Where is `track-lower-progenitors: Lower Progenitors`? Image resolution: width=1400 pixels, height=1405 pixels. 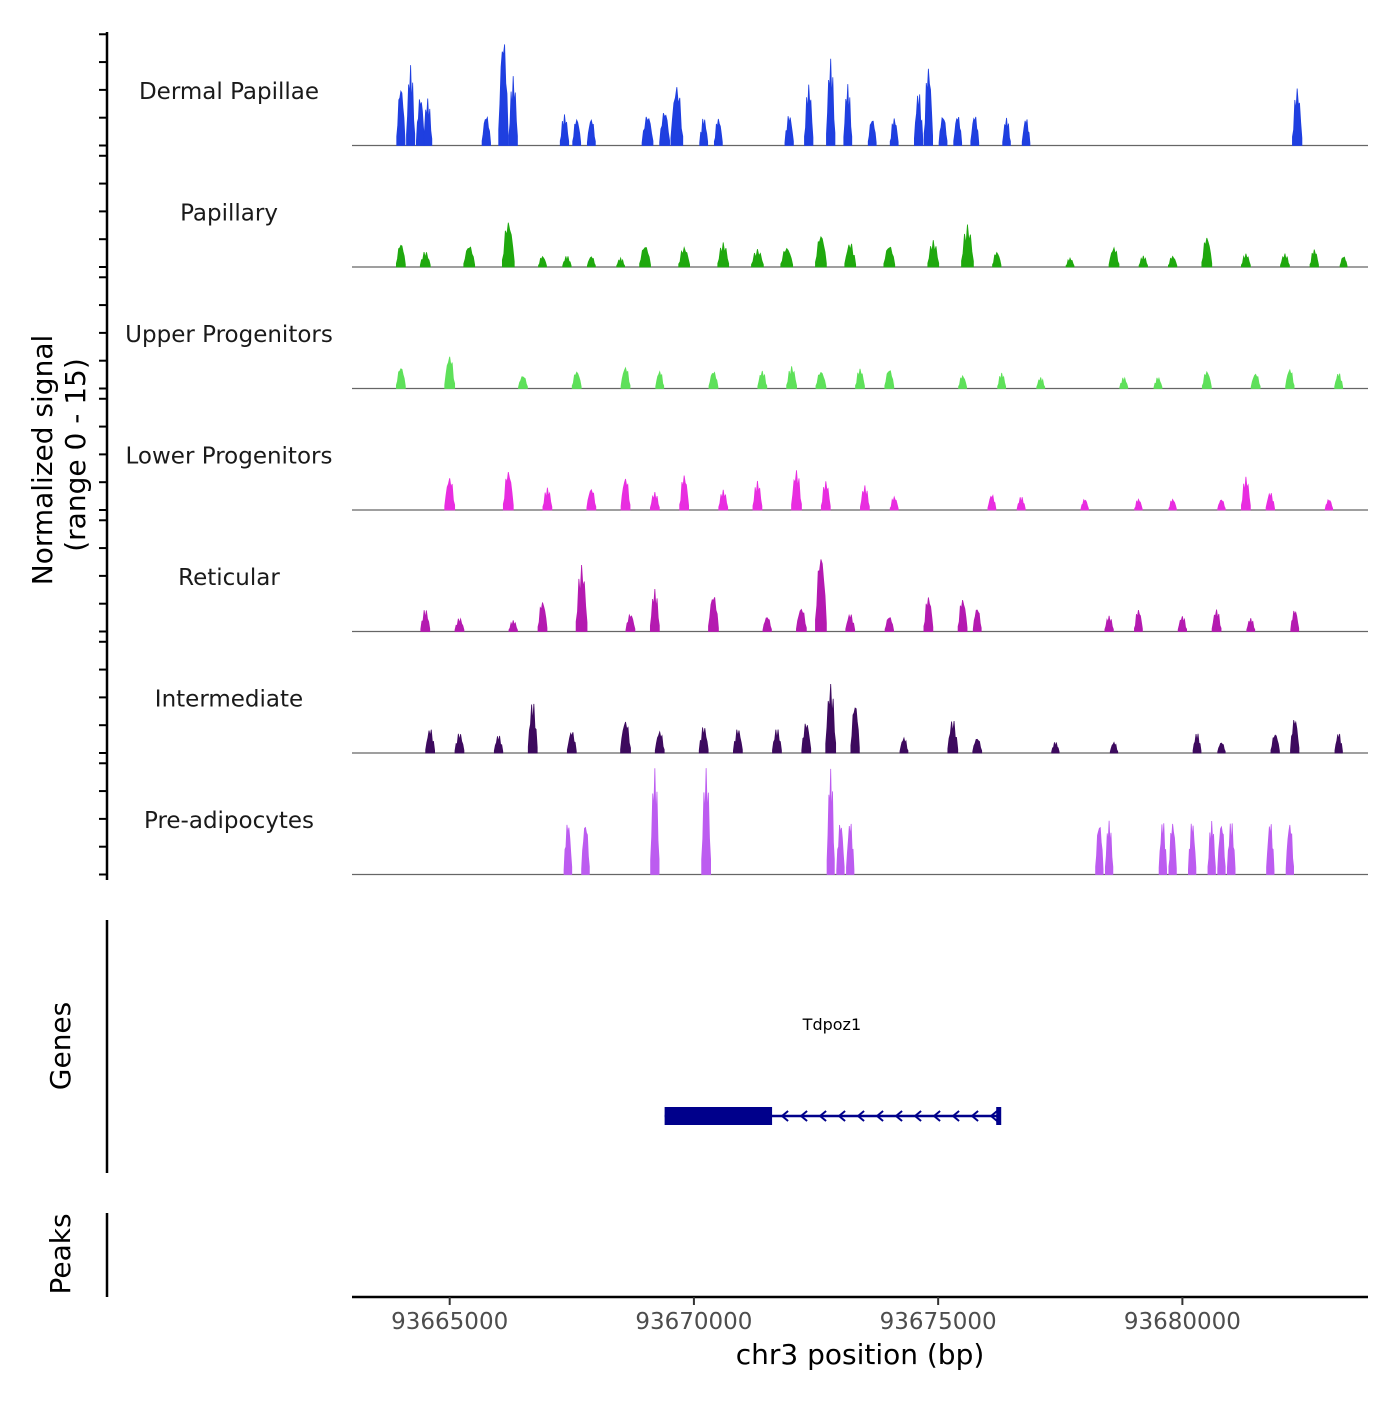
track-lower-progenitors: Lower Progenitors is located at coordinates (747, 477).